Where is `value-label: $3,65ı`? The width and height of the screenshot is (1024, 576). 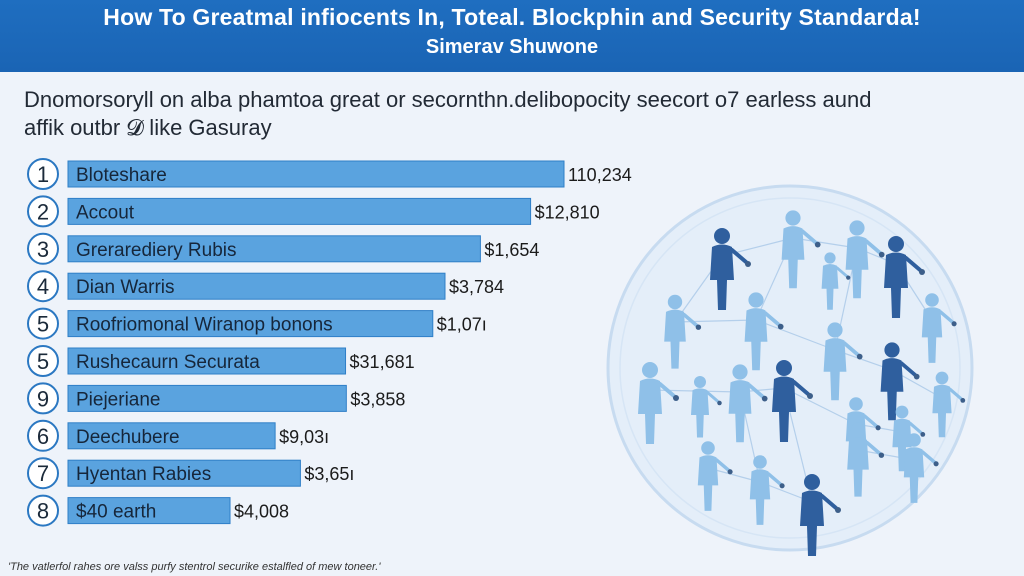
value-label: $3,65ı is located at coordinates (329, 474).